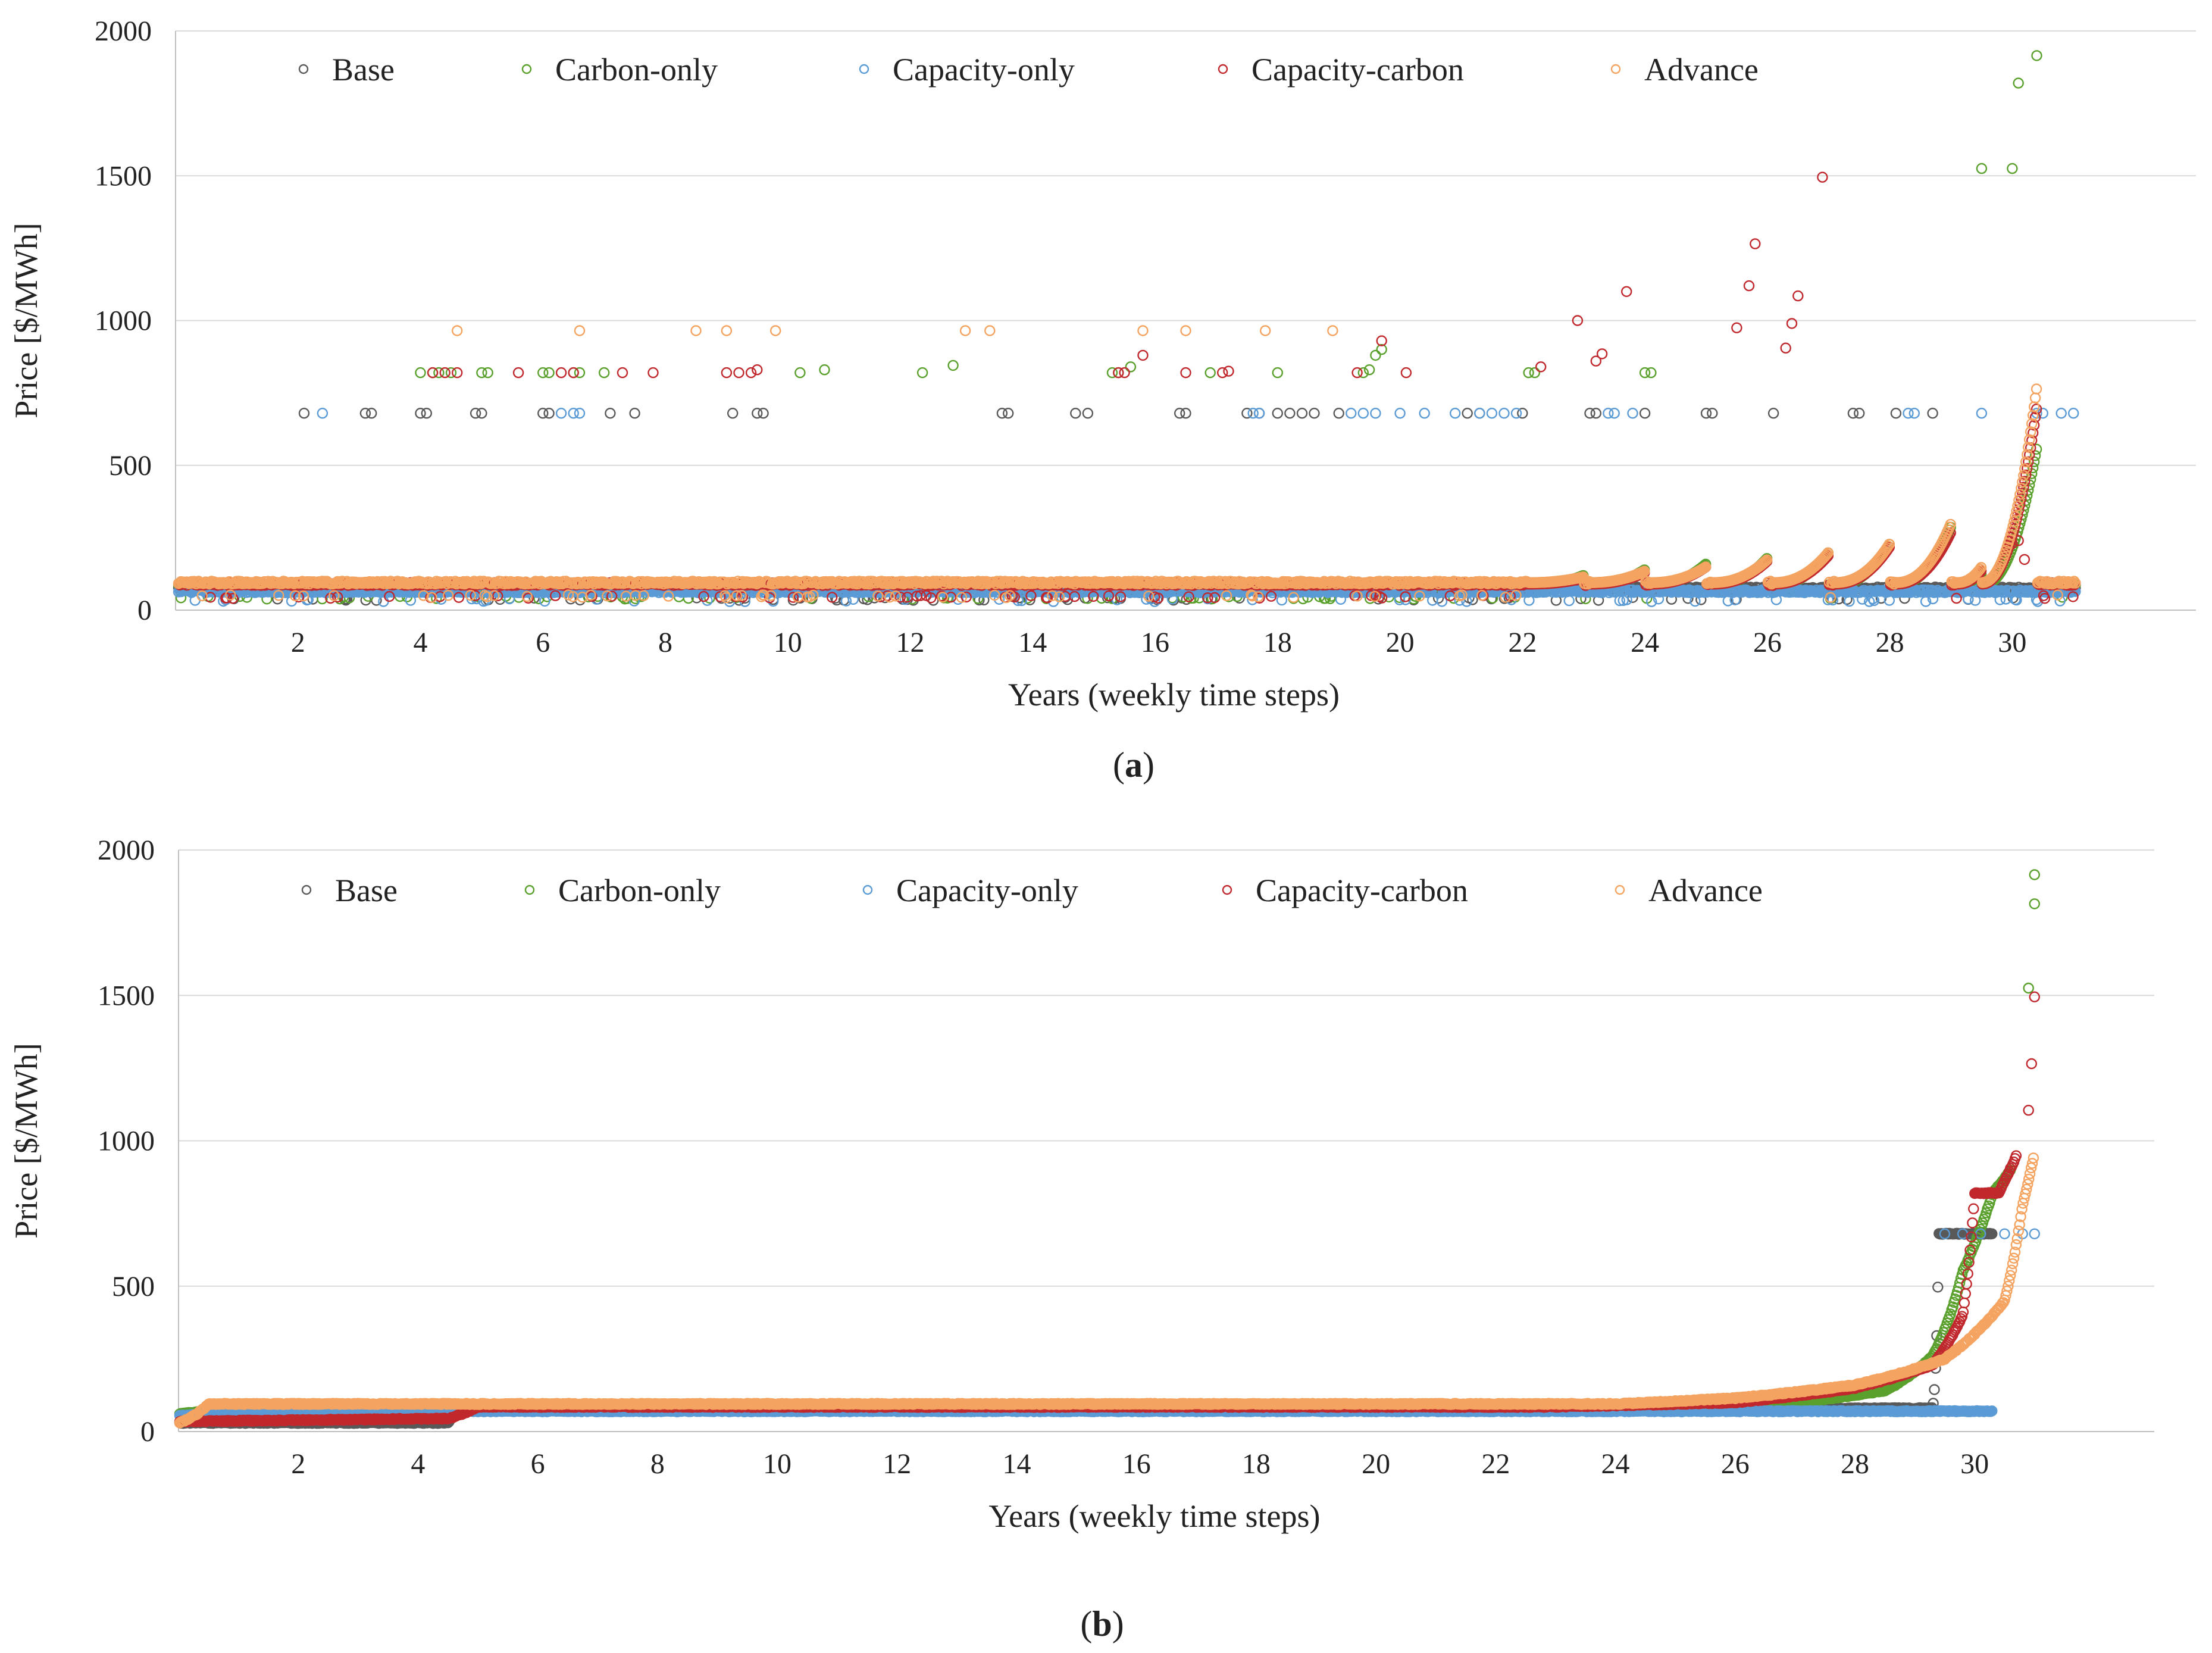  Describe the element at coordinates (298, 642) in the screenshot. I see `x-tick-label: 2` at that location.